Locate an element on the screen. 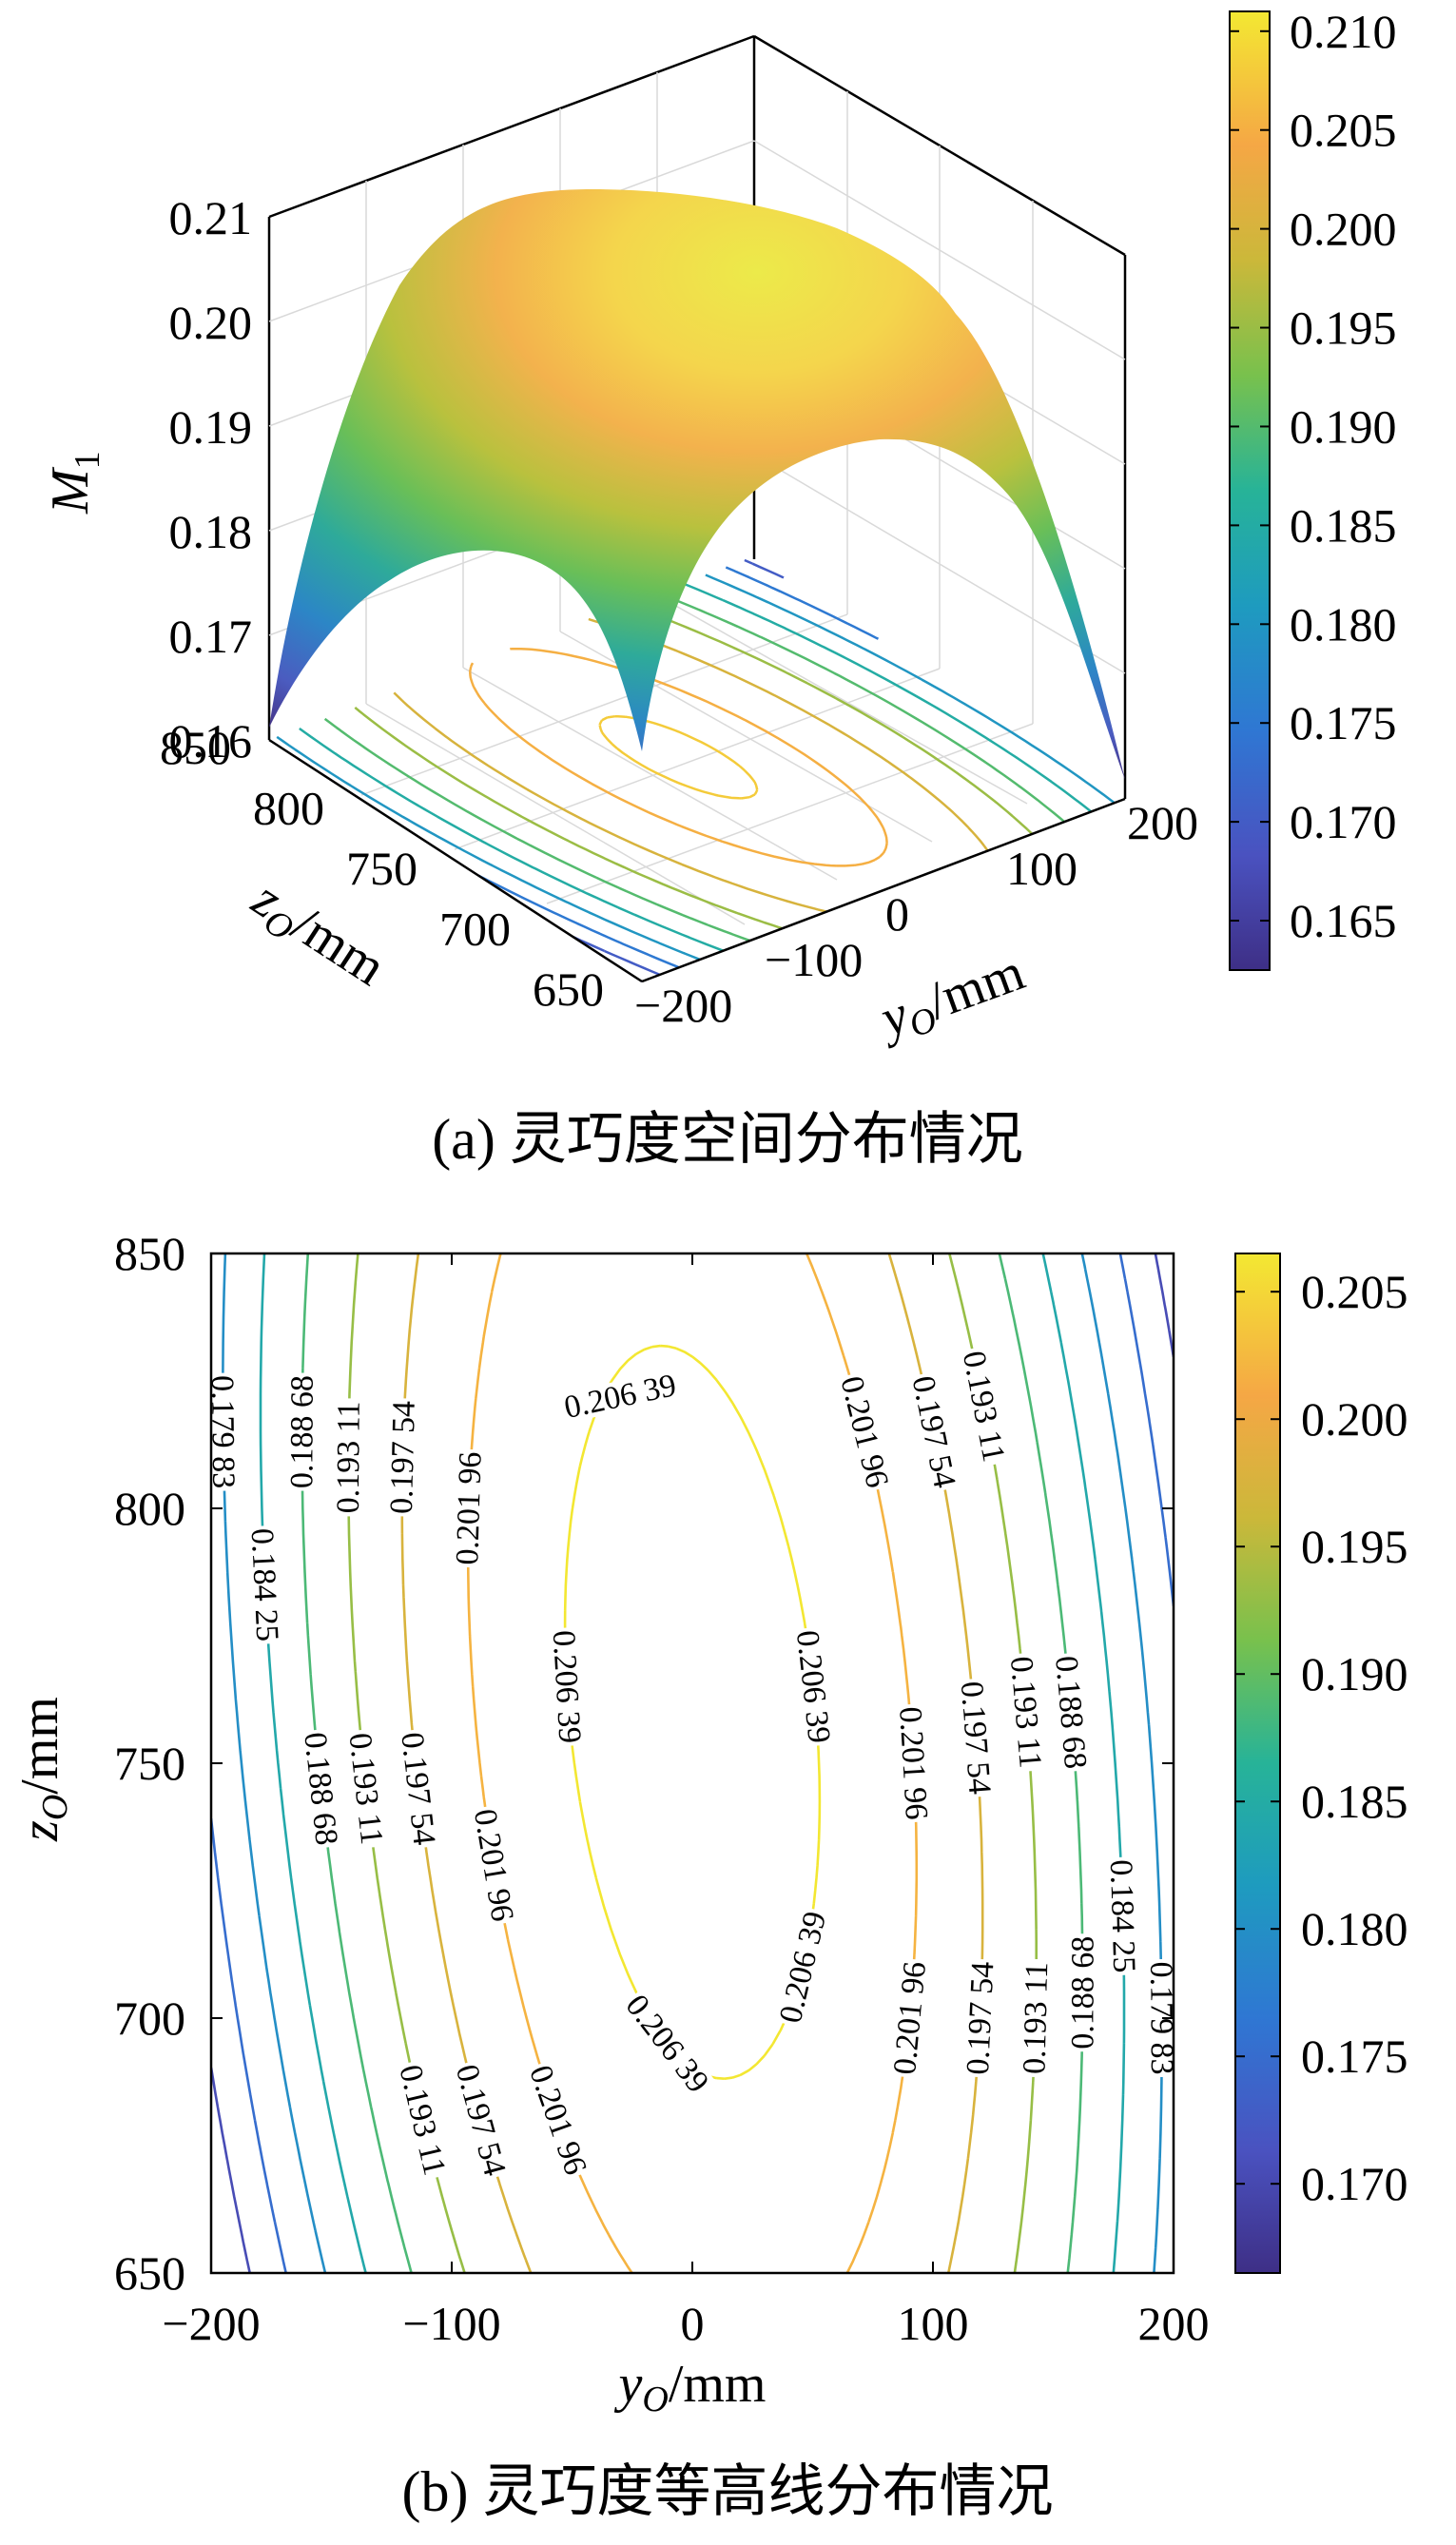  caption-a: (a) 灵巧度空间分布情况 is located at coordinates (728, 1139).